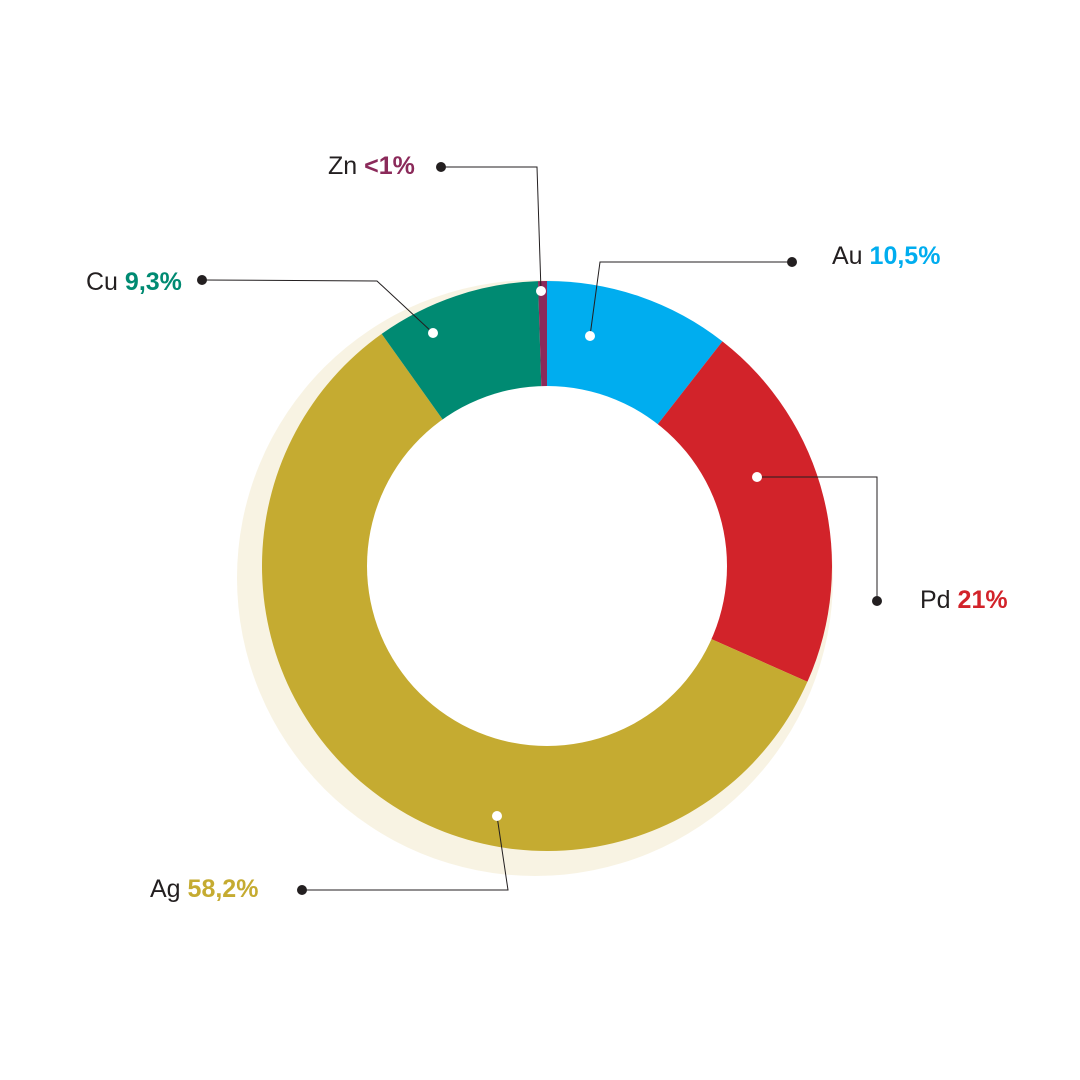 Image resolution: width=1080 pixels, height=1080 pixels. What do you see at coordinates (102, 282) in the screenshot?
I see `category-name: Cu` at bounding box center [102, 282].